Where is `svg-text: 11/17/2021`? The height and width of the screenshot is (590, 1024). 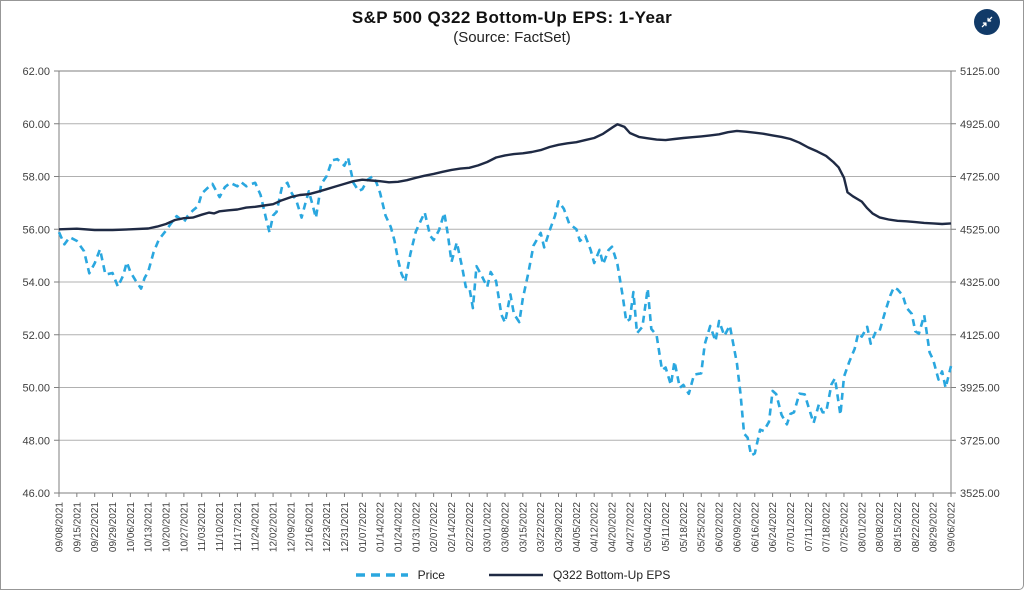
svg-text: 11/17/2021 is located at coordinates (238, 527).